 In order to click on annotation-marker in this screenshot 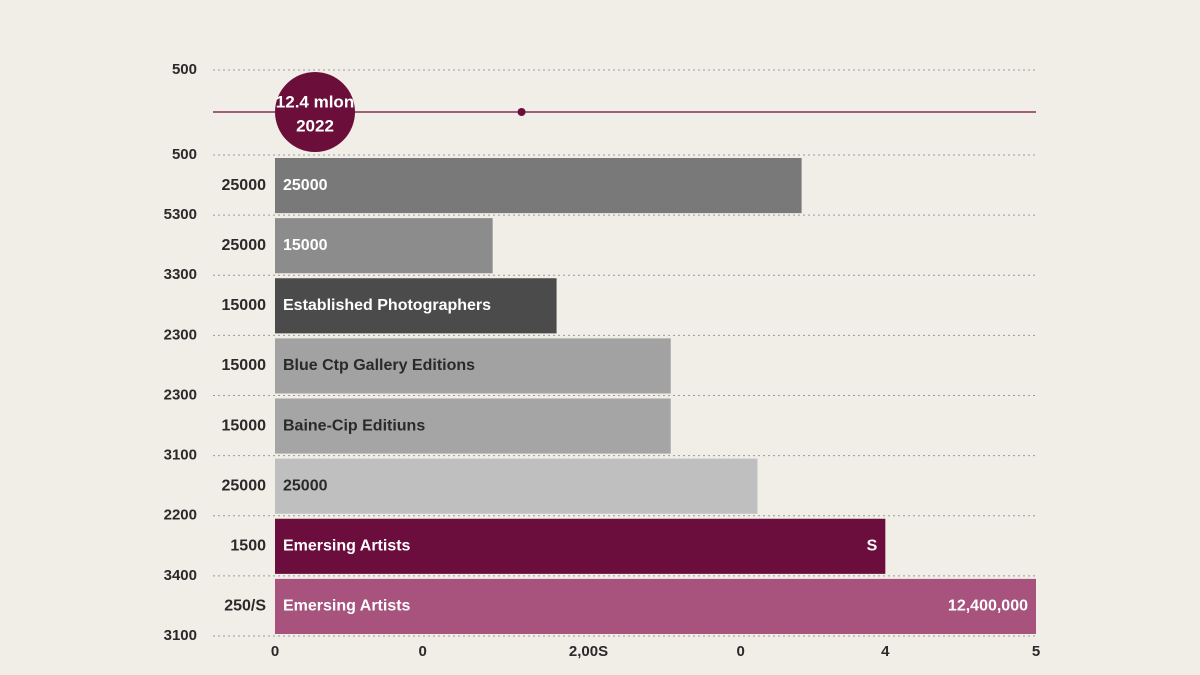, I will do `click(521, 112)`.